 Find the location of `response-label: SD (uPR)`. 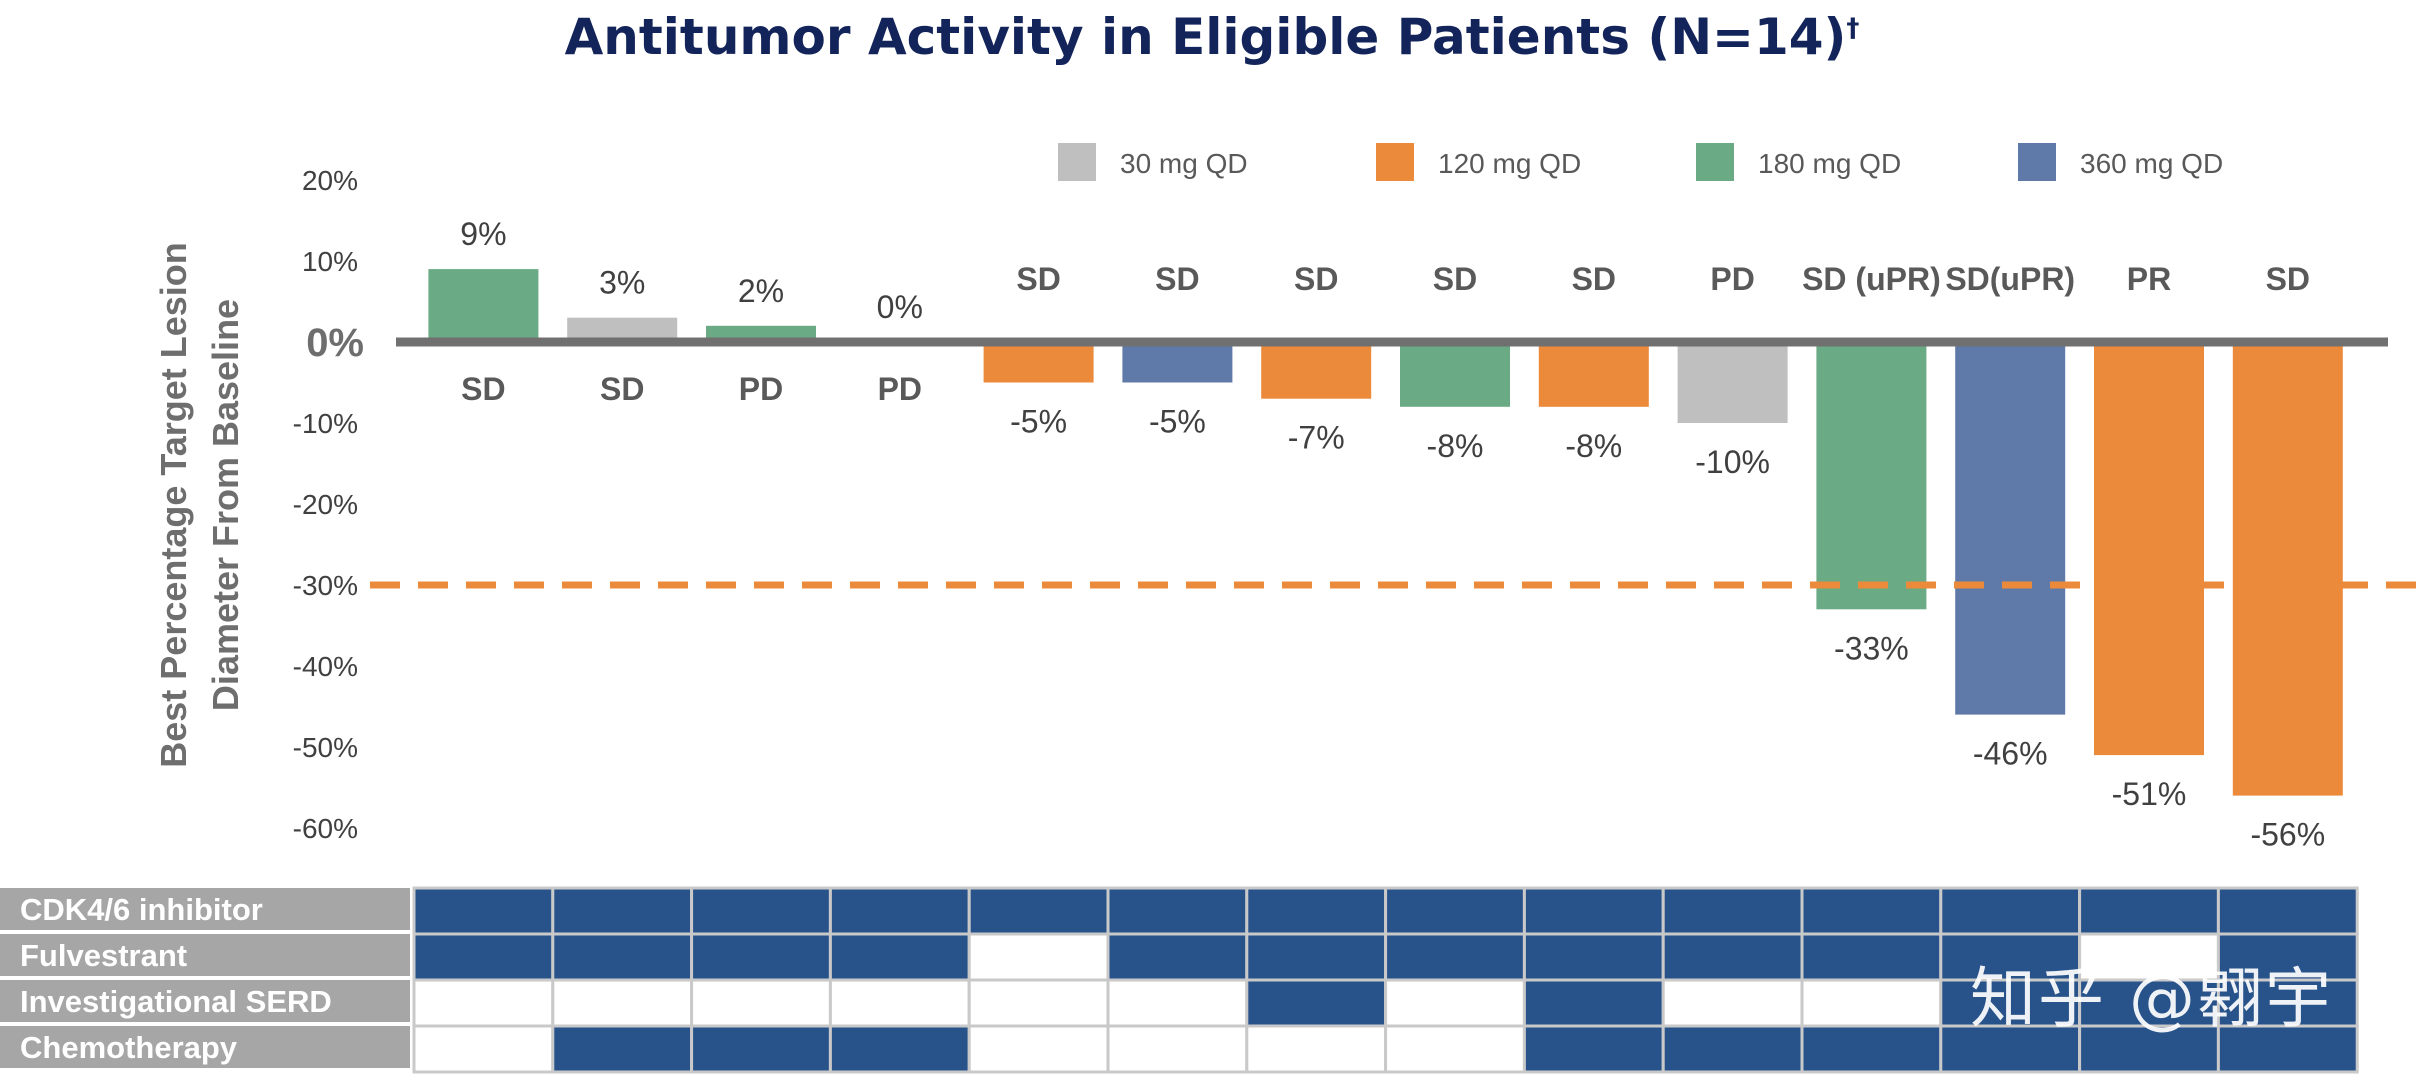

response-label: SD (uPR) is located at coordinates (1871, 279).